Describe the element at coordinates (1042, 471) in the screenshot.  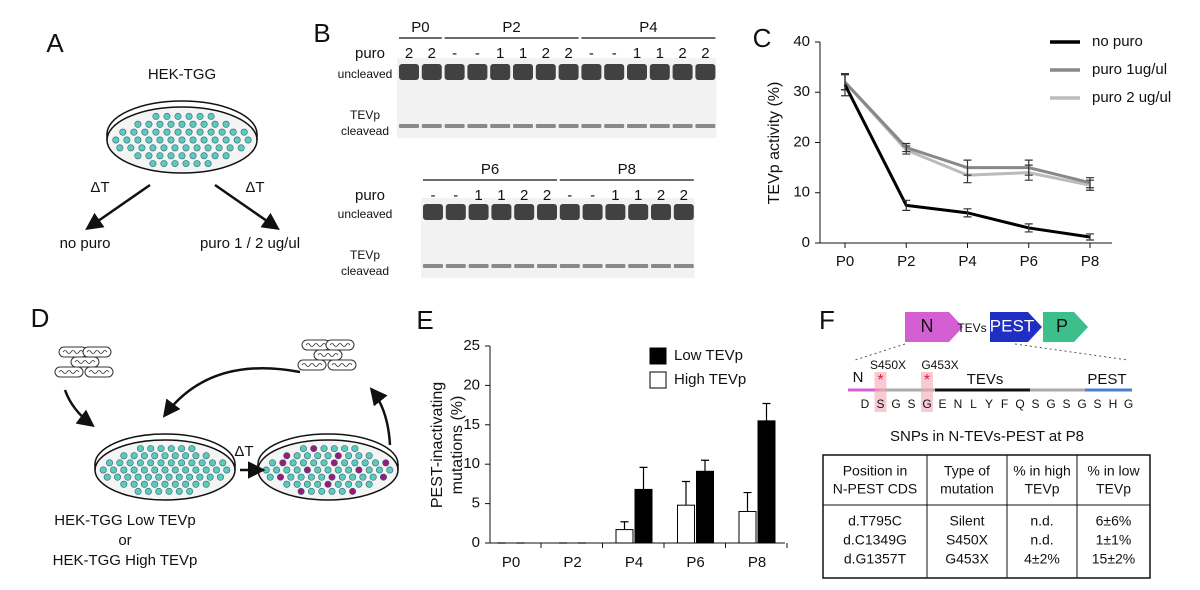
I see `table-header: % in high` at that location.